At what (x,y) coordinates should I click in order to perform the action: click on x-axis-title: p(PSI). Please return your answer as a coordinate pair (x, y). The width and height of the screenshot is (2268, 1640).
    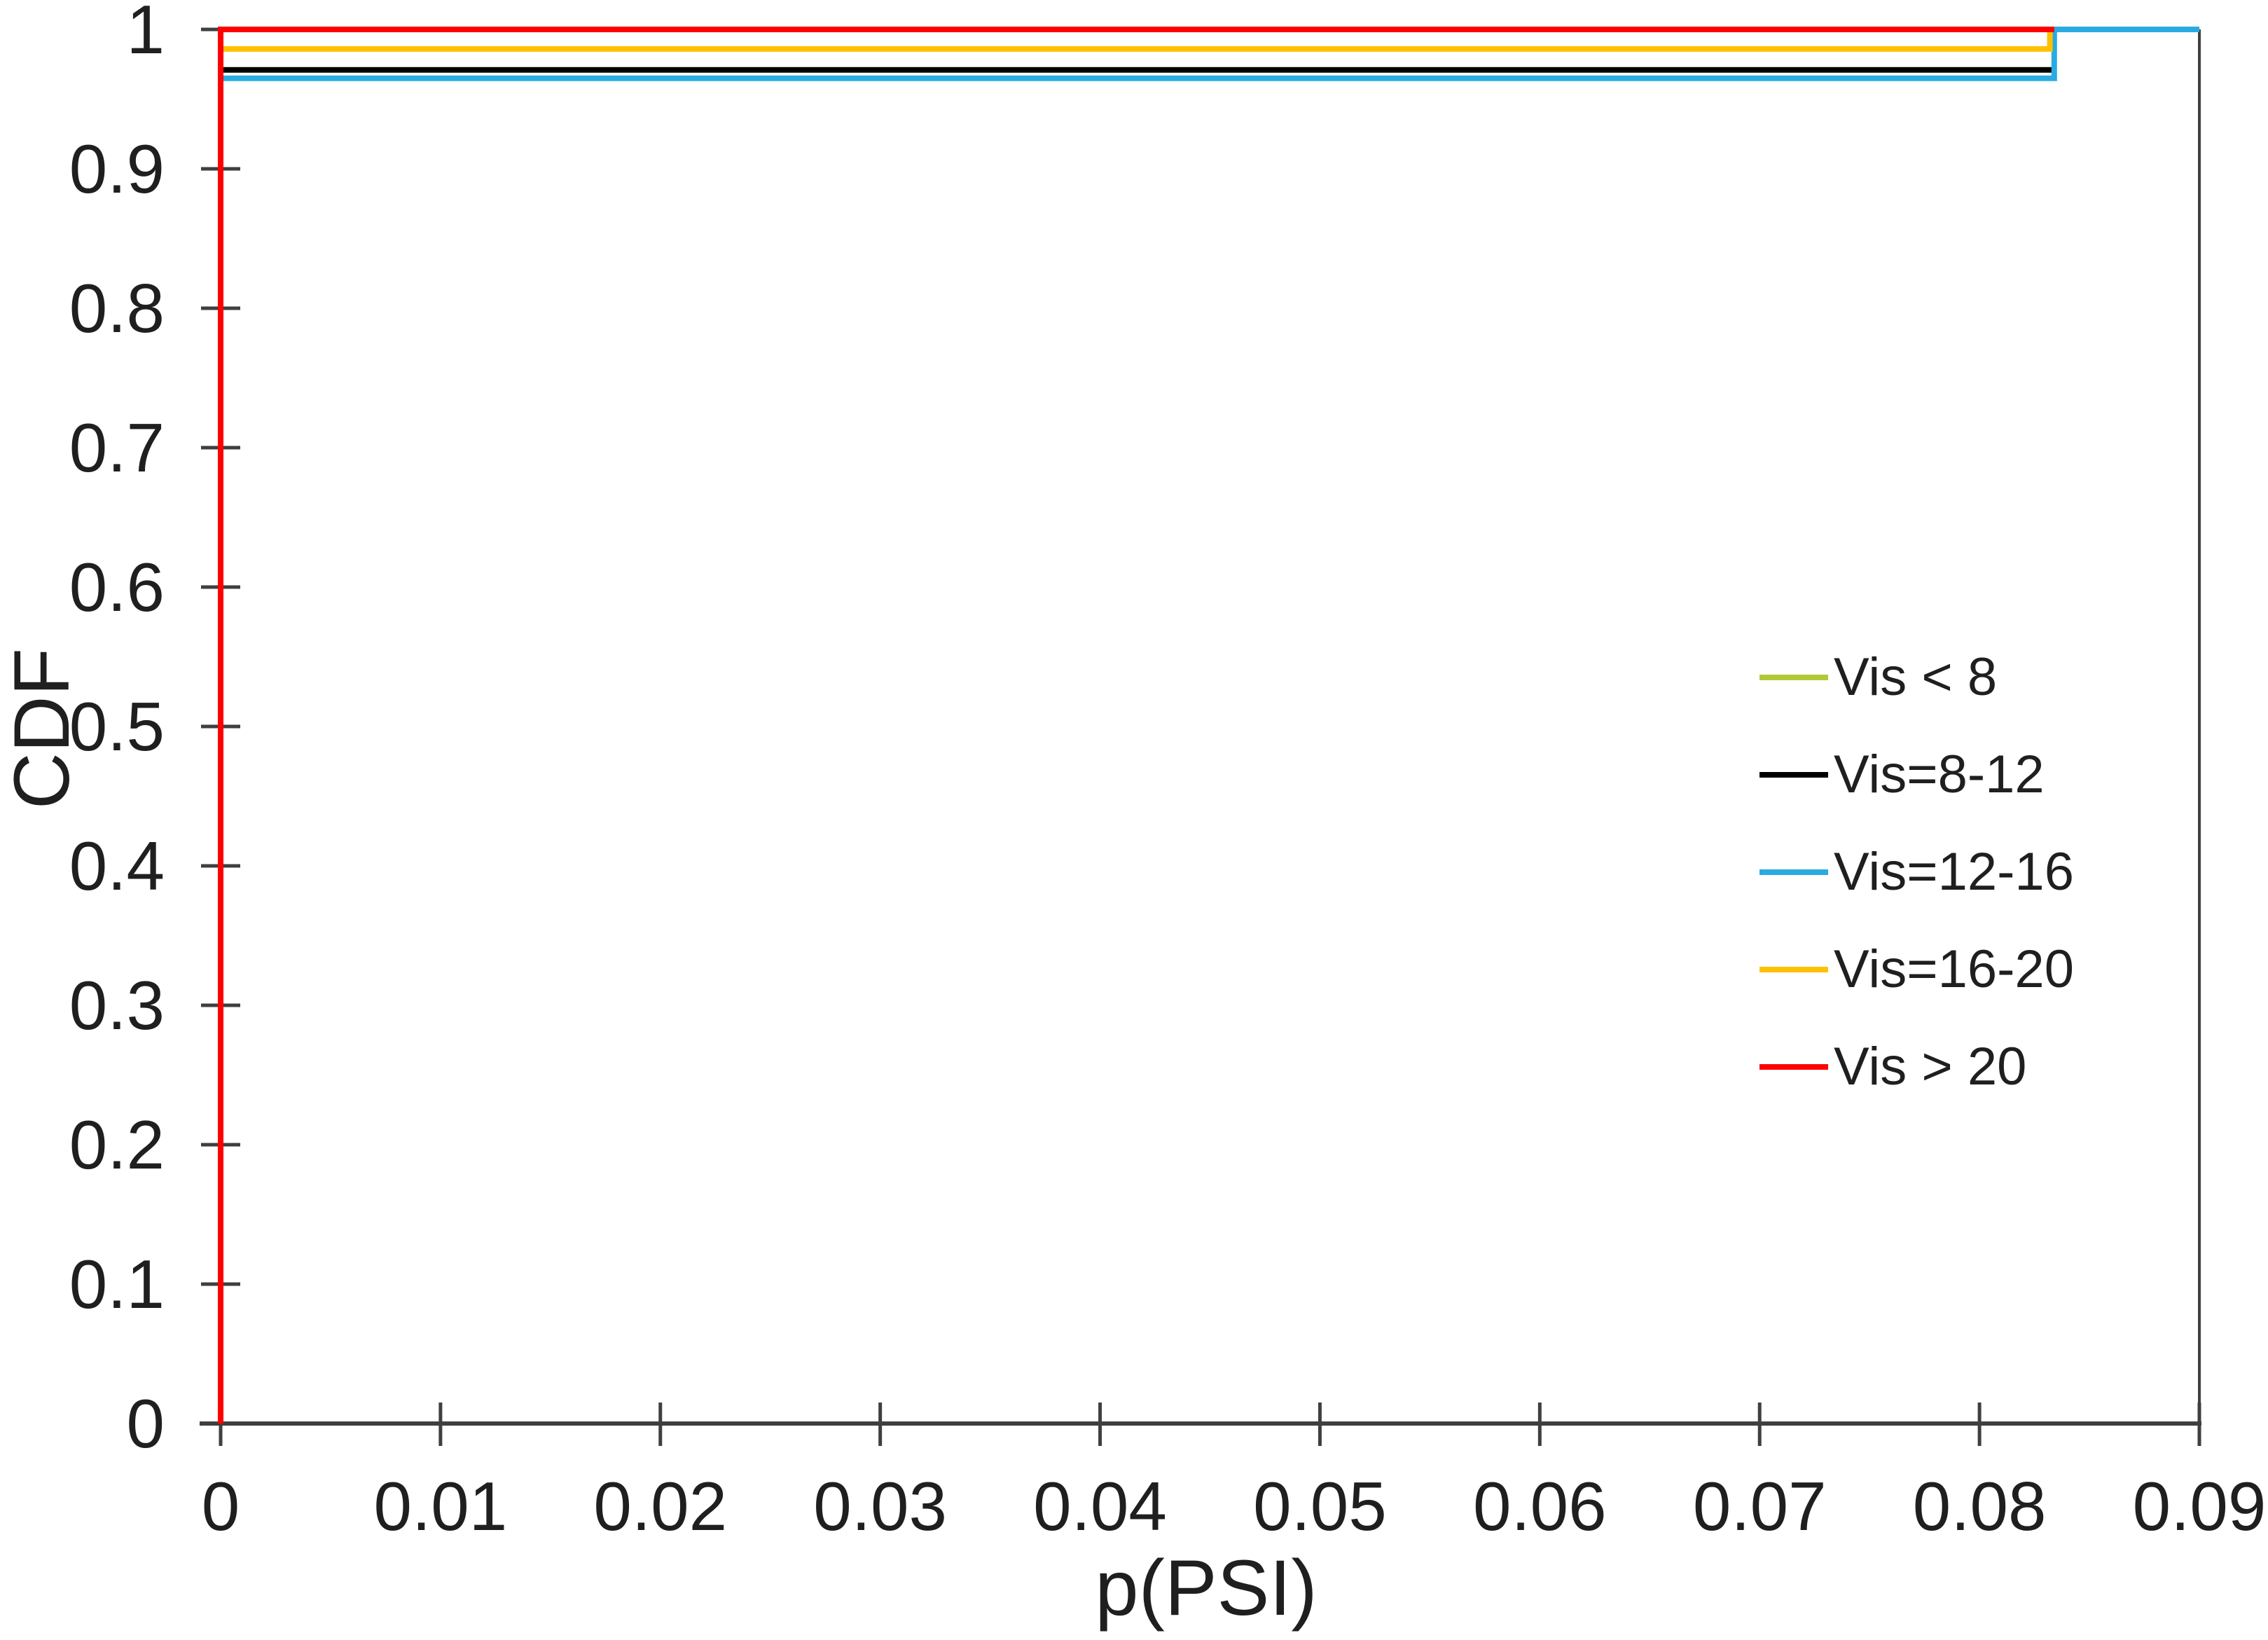
    Looking at the image, I should click on (1206, 1588).